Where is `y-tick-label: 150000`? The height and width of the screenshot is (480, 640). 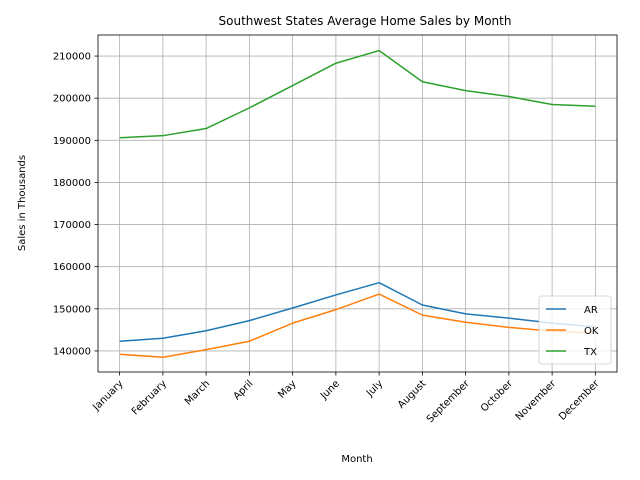
y-tick-label: 150000 is located at coordinates (72, 309).